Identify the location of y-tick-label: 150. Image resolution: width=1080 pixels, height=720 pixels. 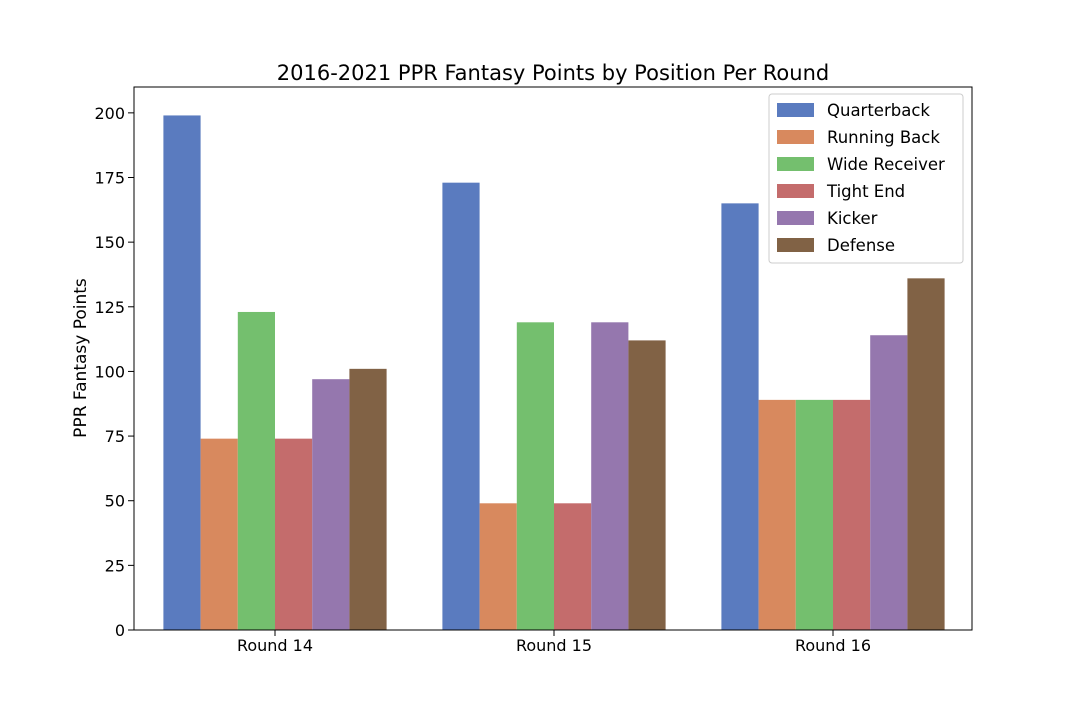
(109, 242).